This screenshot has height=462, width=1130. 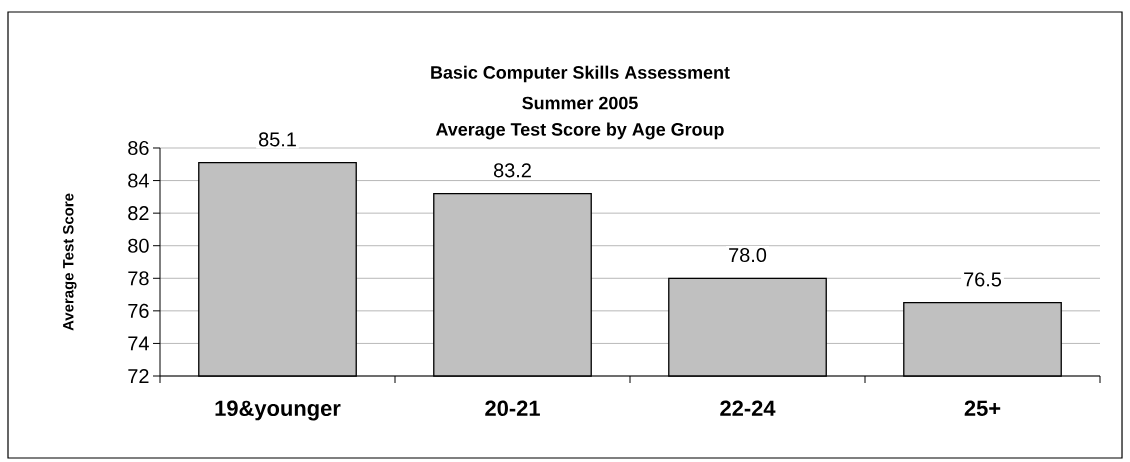 What do you see at coordinates (748, 408) in the screenshot?
I see `x-tick-label: 22-24` at bounding box center [748, 408].